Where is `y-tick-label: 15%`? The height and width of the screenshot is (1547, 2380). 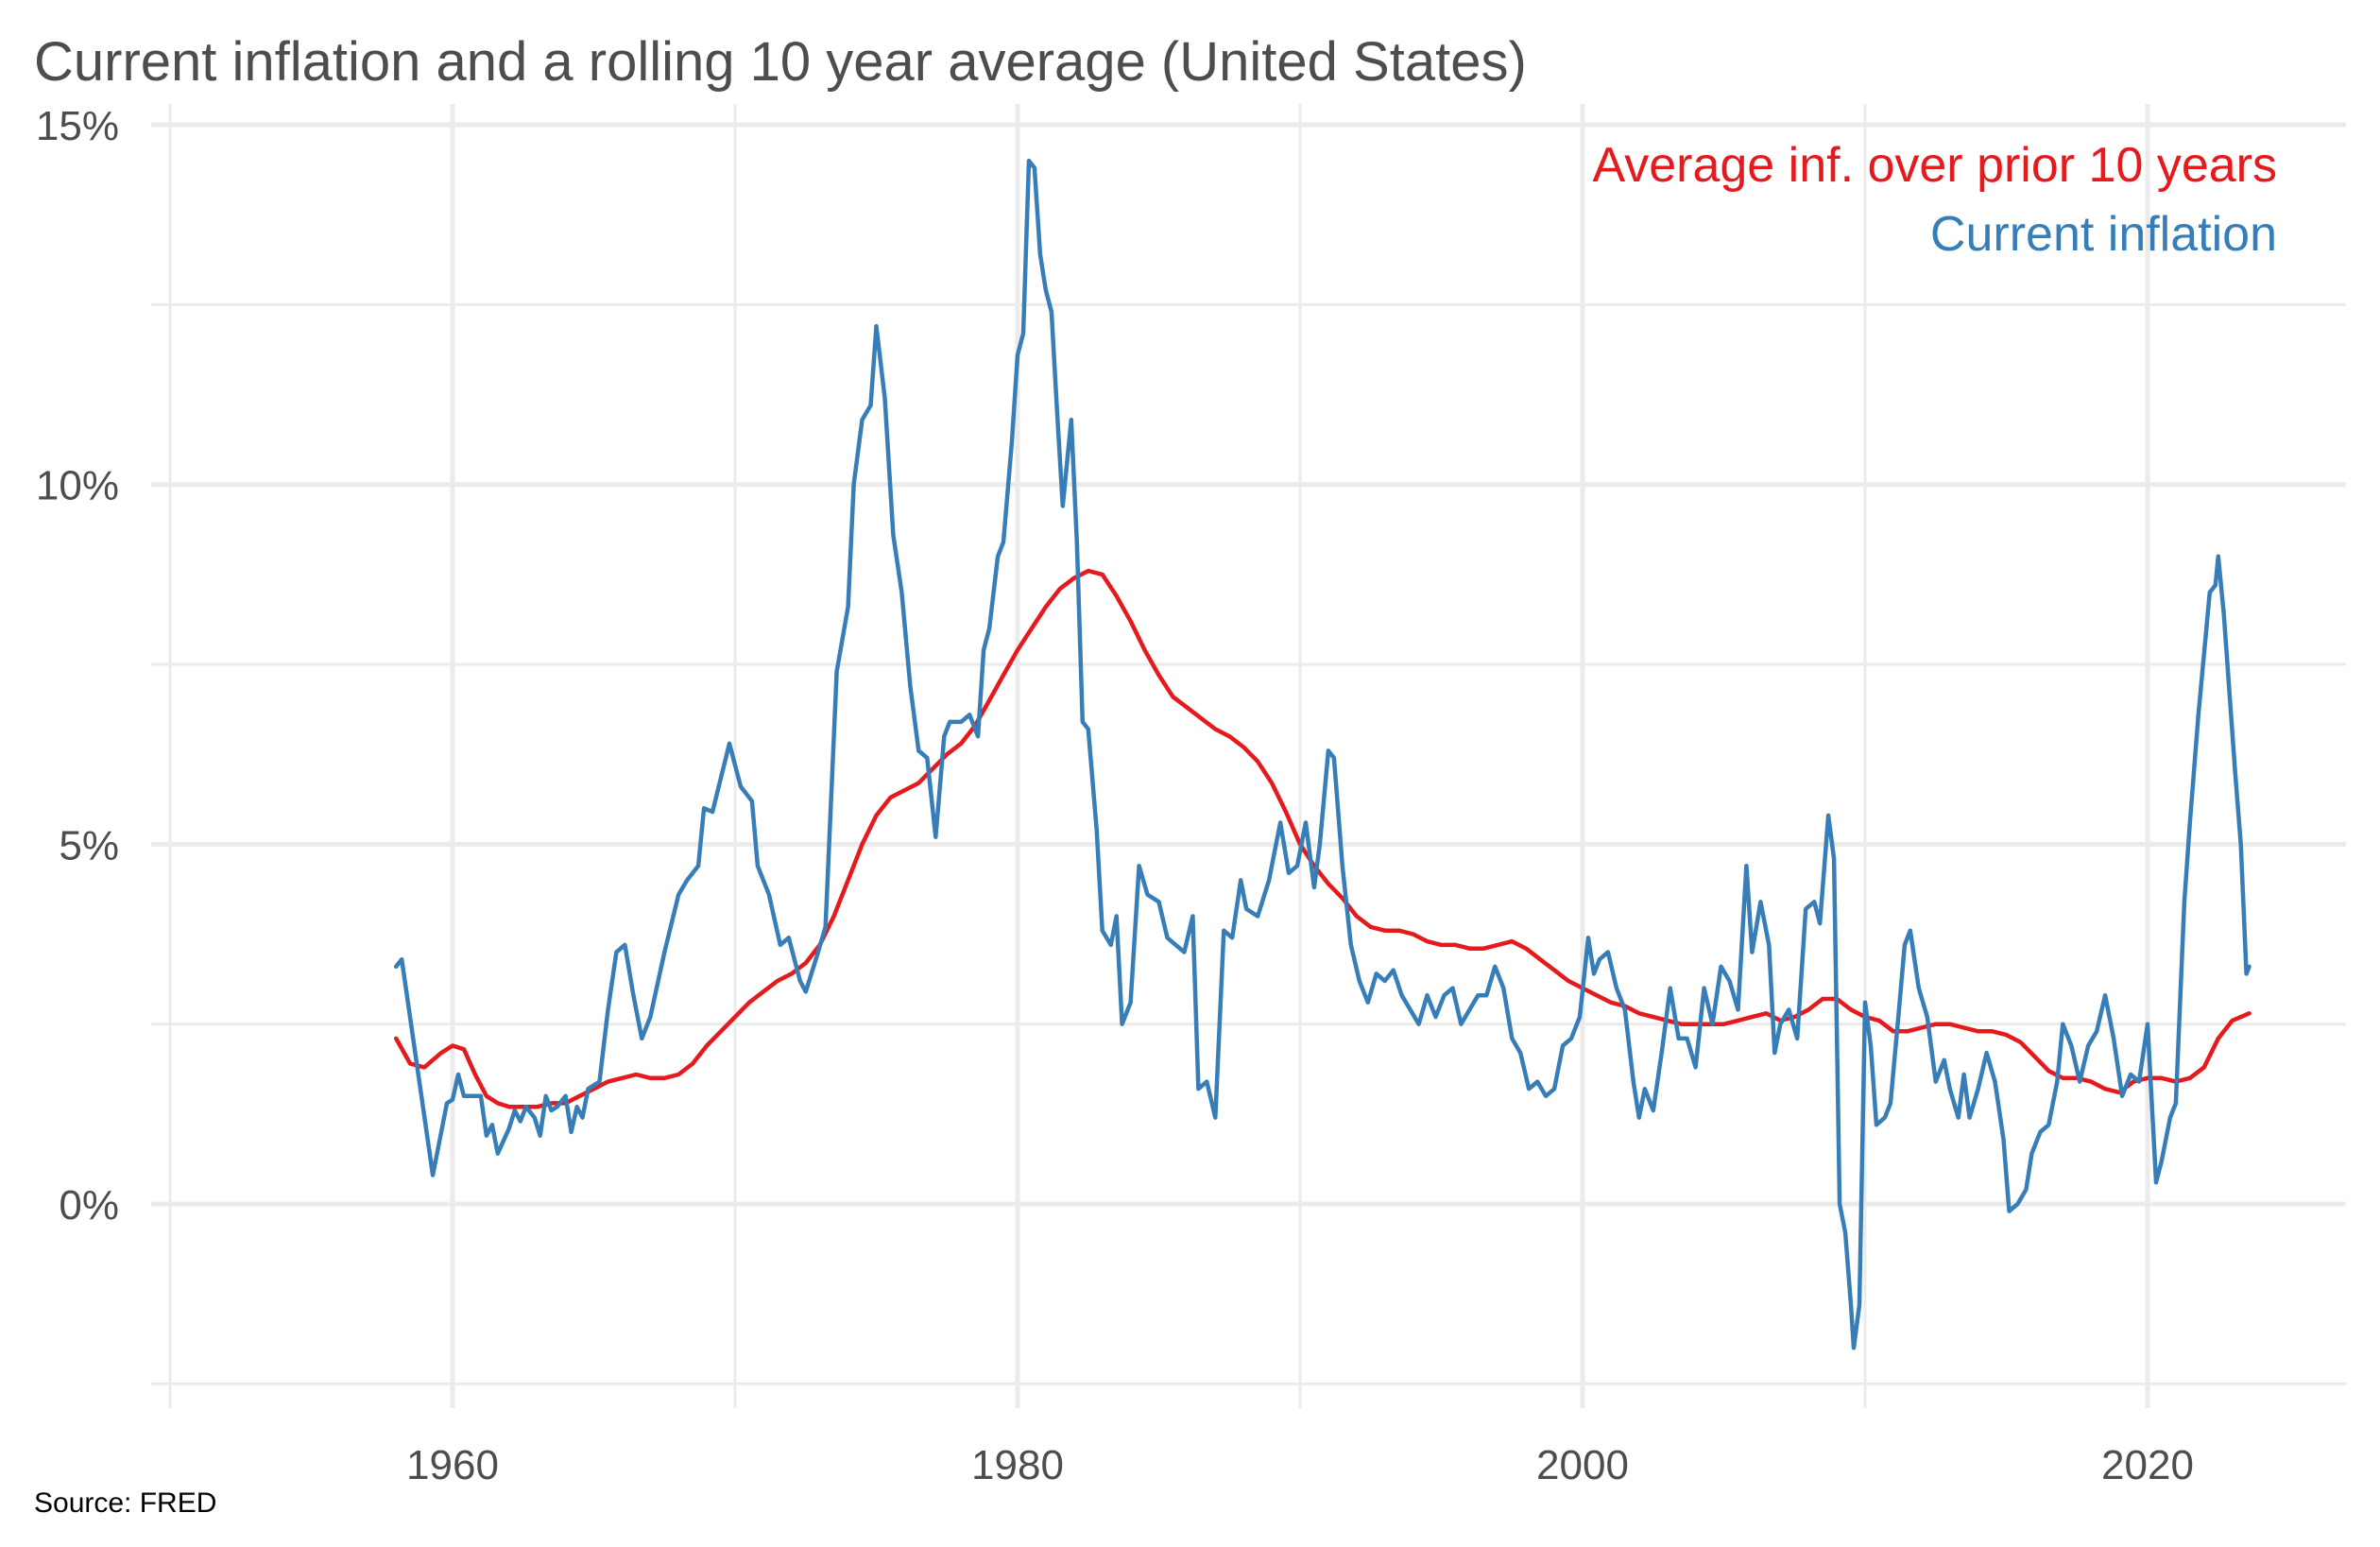
y-tick-label: 15% is located at coordinates (78, 126).